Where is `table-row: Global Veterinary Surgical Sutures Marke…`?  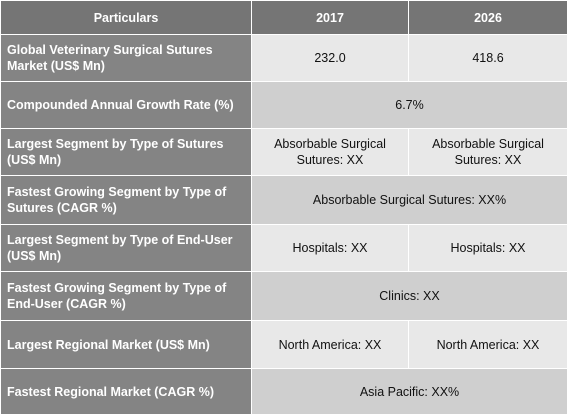
table-row: Global Veterinary Surgical Sutures Marke… is located at coordinates (284, 58).